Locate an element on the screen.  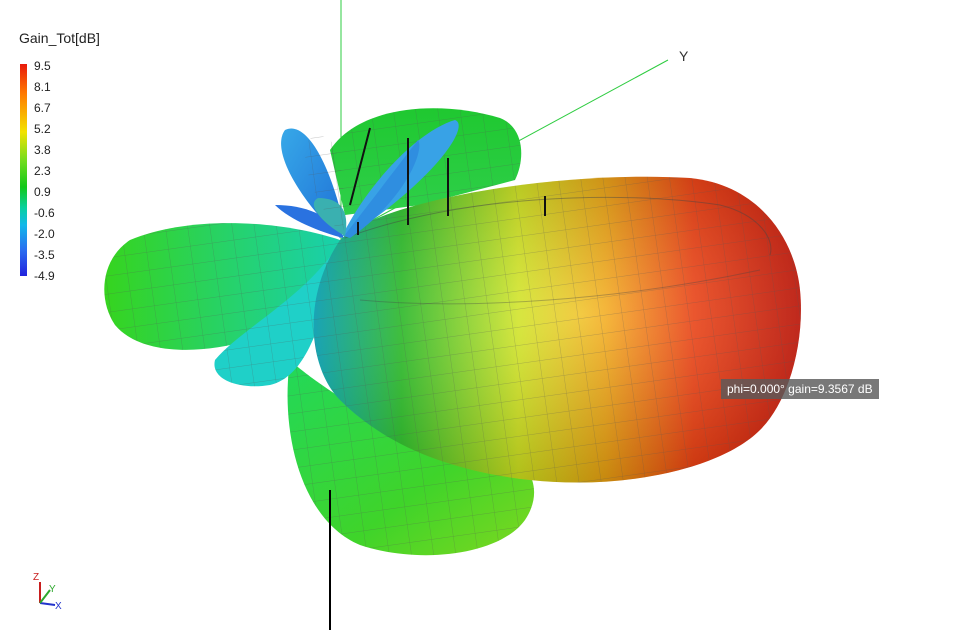
gain-tooltip: phi=0.000° gain=9.3567 dB is located at coordinates (800, 389).